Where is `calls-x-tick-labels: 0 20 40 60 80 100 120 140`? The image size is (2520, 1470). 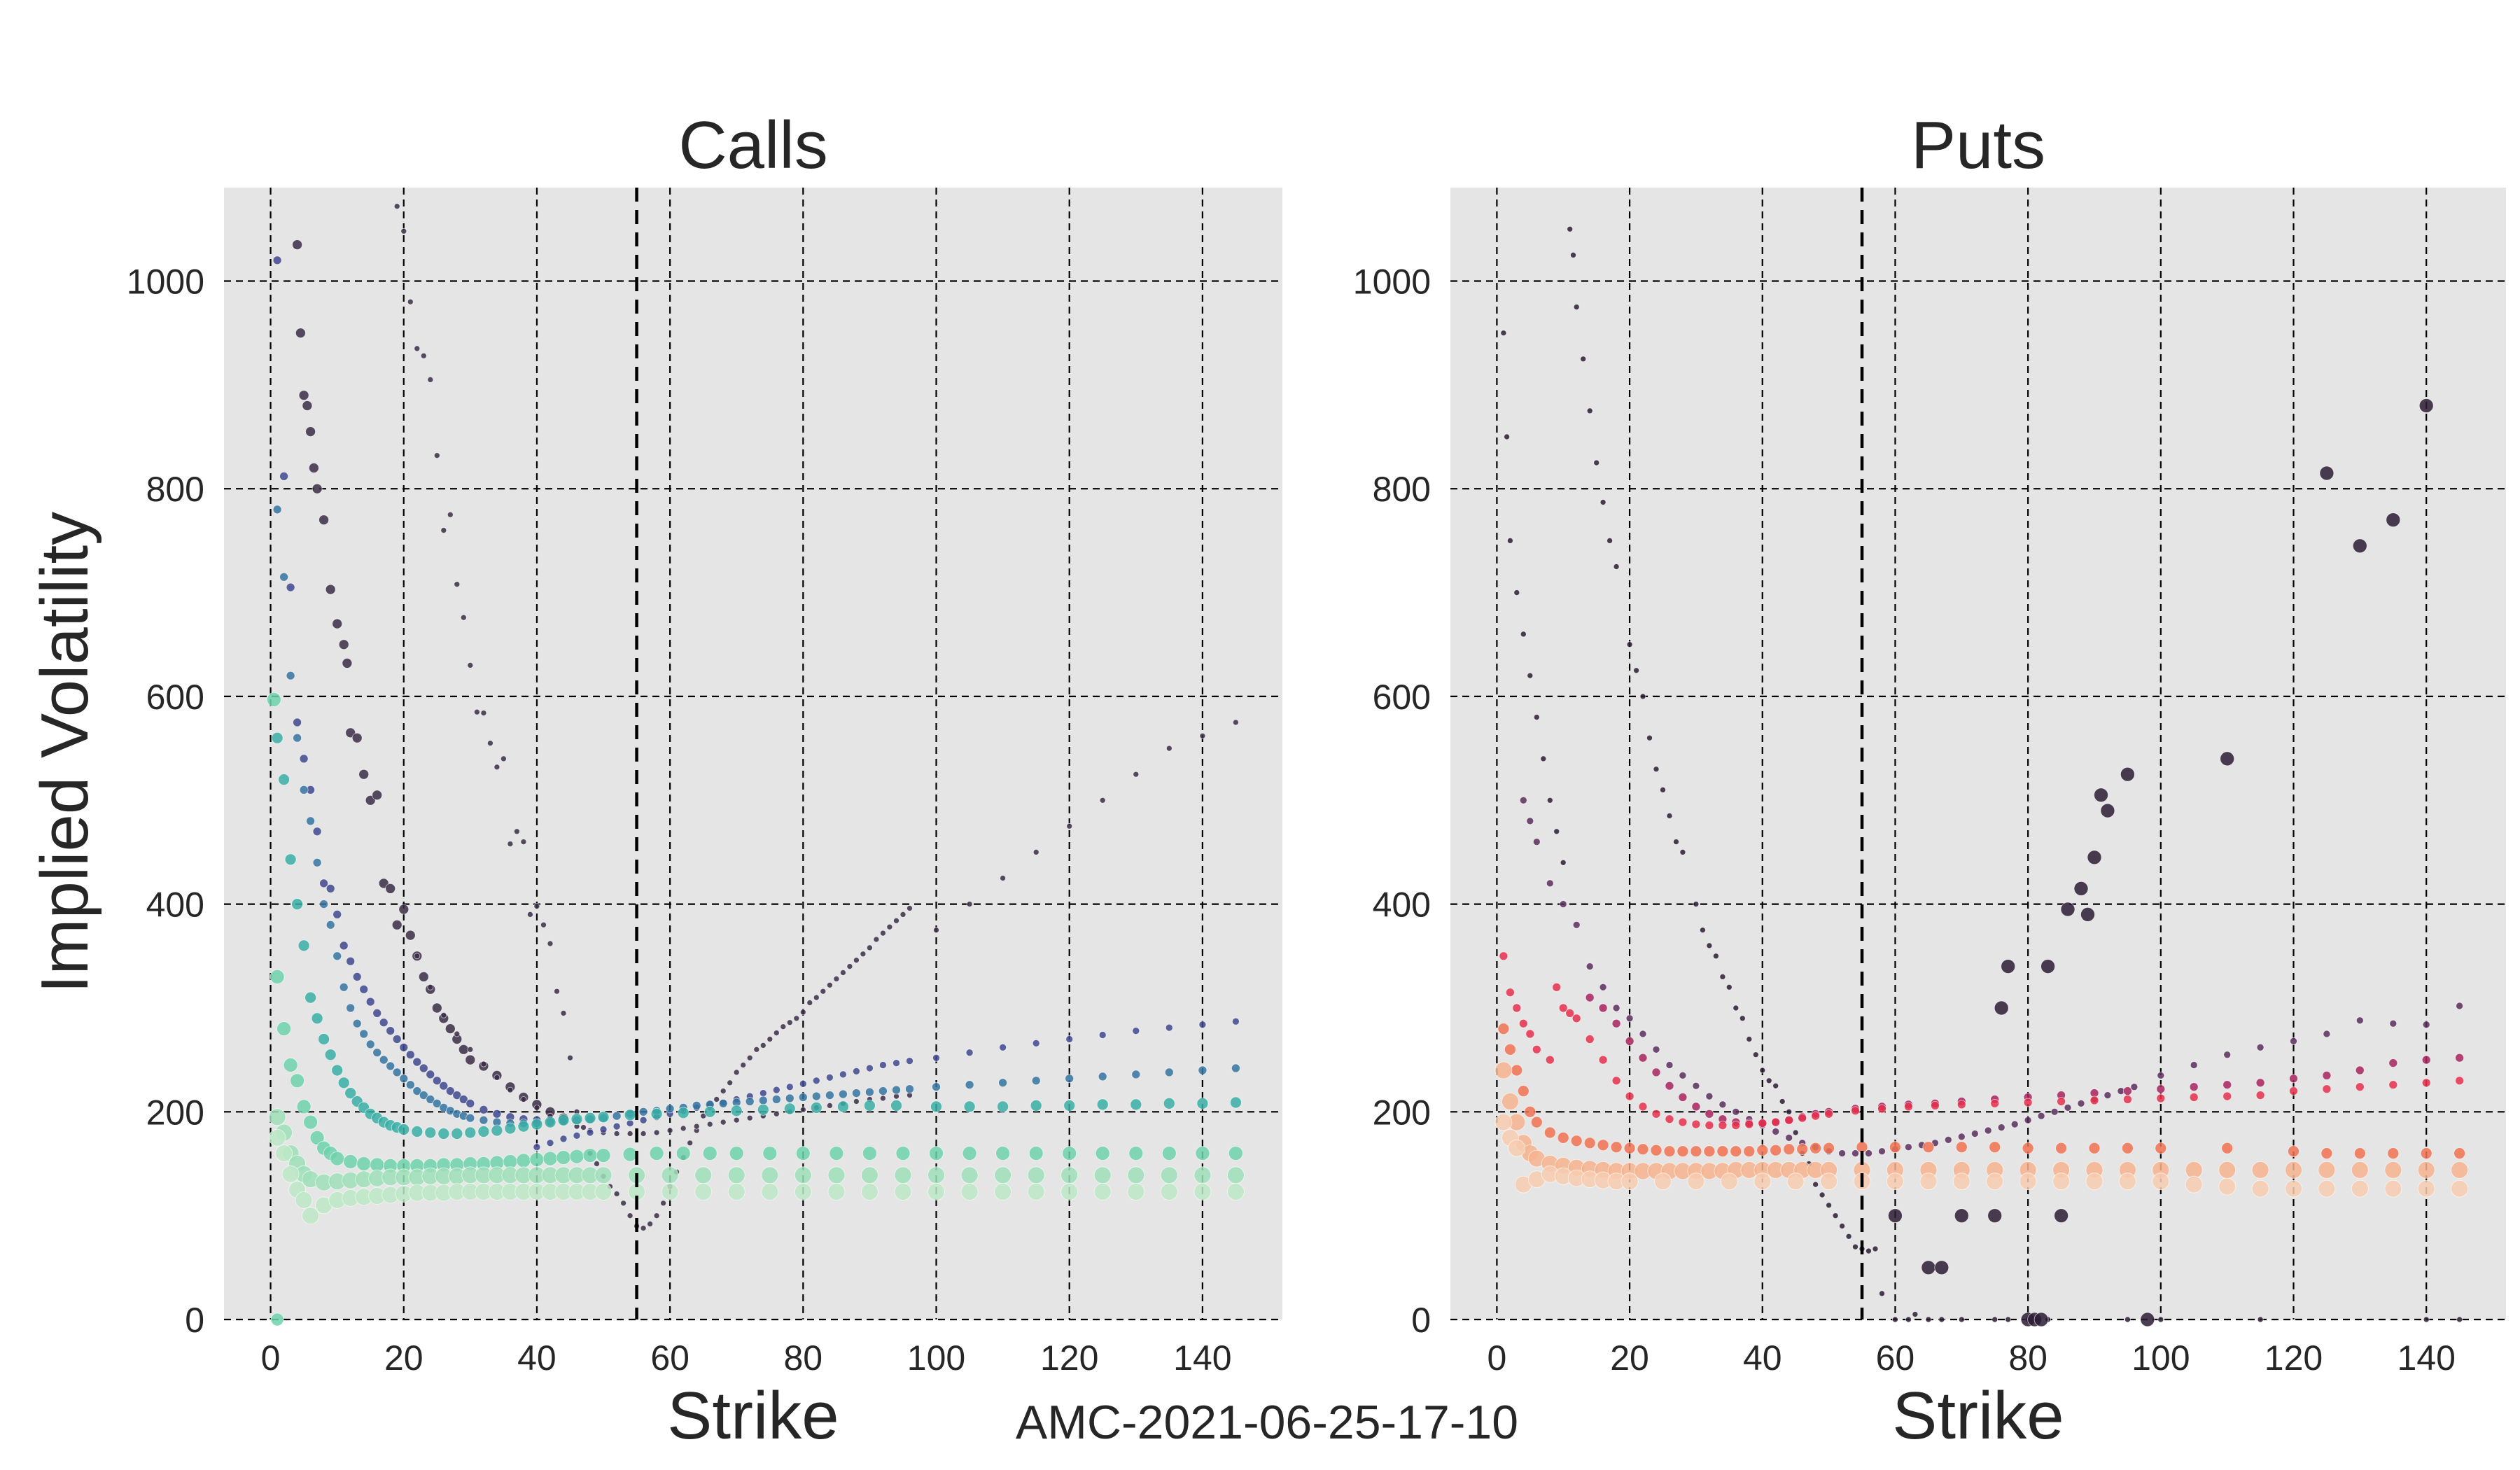 calls-x-tick-labels: 0 20 40 60 80 100 120 140 is located at coordinates (746, 1358).